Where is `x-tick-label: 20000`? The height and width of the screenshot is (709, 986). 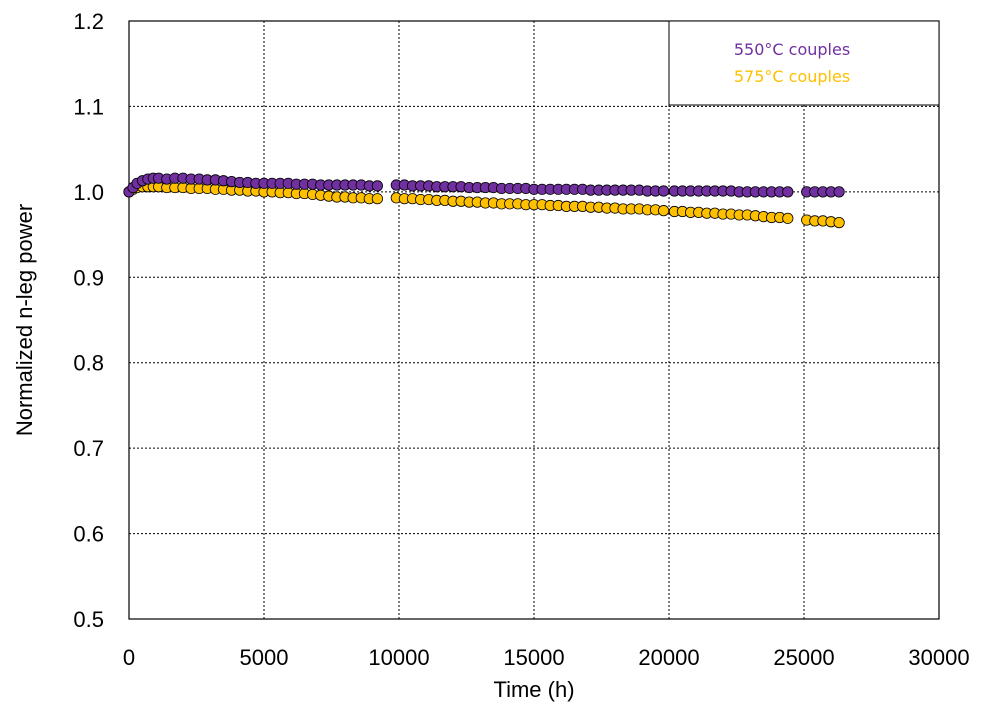 x-tick-label: 20000 is located at coordinates (668, 657).